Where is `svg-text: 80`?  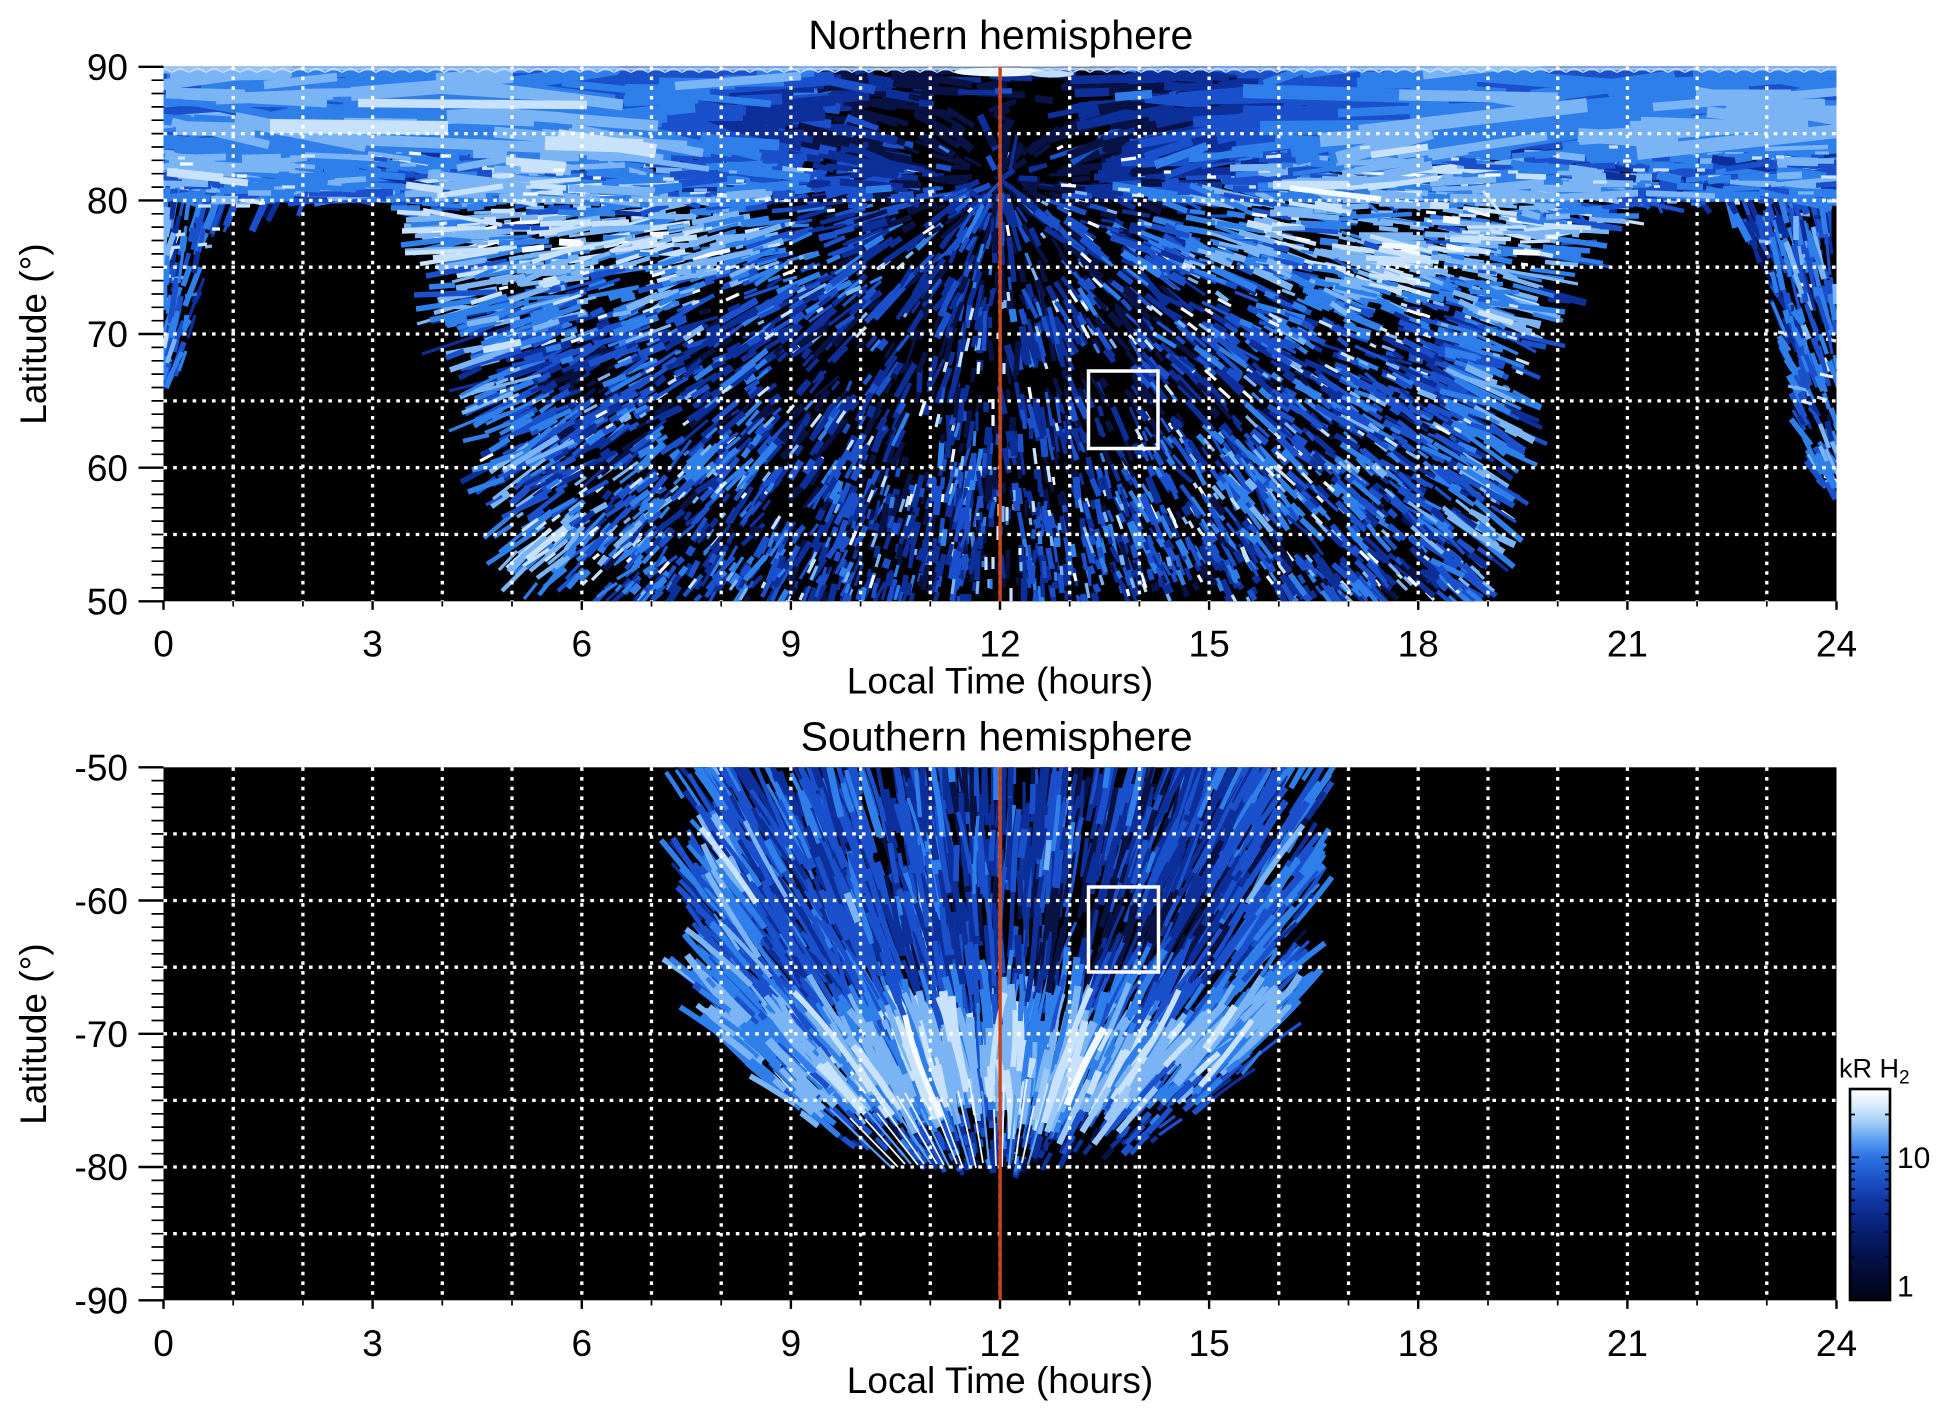
svg-text: 80 is located at coordinates (107, 201).